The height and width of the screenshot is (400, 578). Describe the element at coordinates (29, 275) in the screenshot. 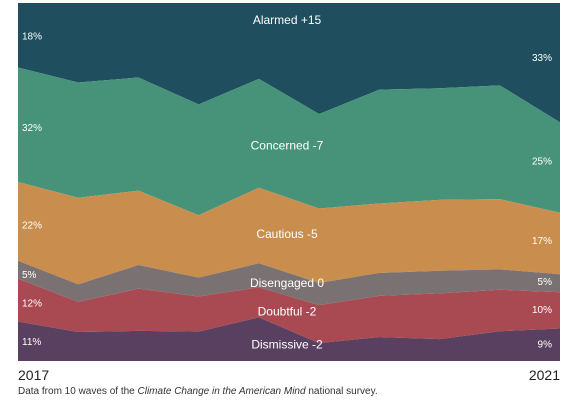

I see `start-percent-disengaged: 5%` at that location.